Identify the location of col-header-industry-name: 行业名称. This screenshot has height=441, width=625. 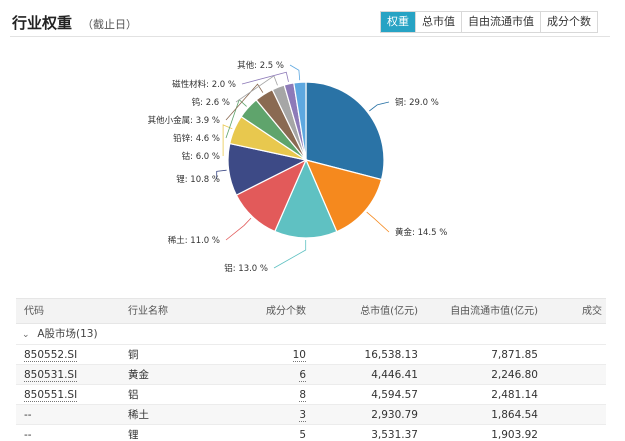
(148, 311).